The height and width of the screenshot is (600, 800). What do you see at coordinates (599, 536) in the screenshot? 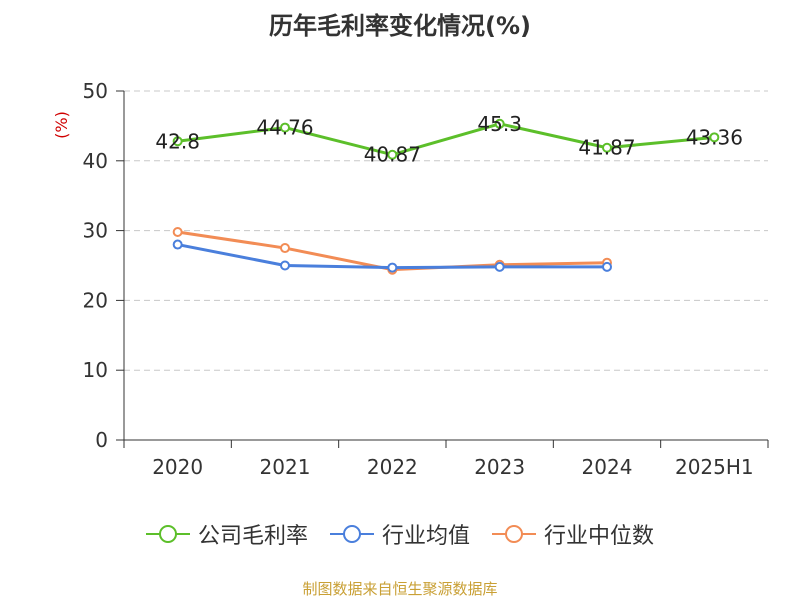
I see `legend-label-industry-median: 行业中位数` at bounding box center [599, 536].